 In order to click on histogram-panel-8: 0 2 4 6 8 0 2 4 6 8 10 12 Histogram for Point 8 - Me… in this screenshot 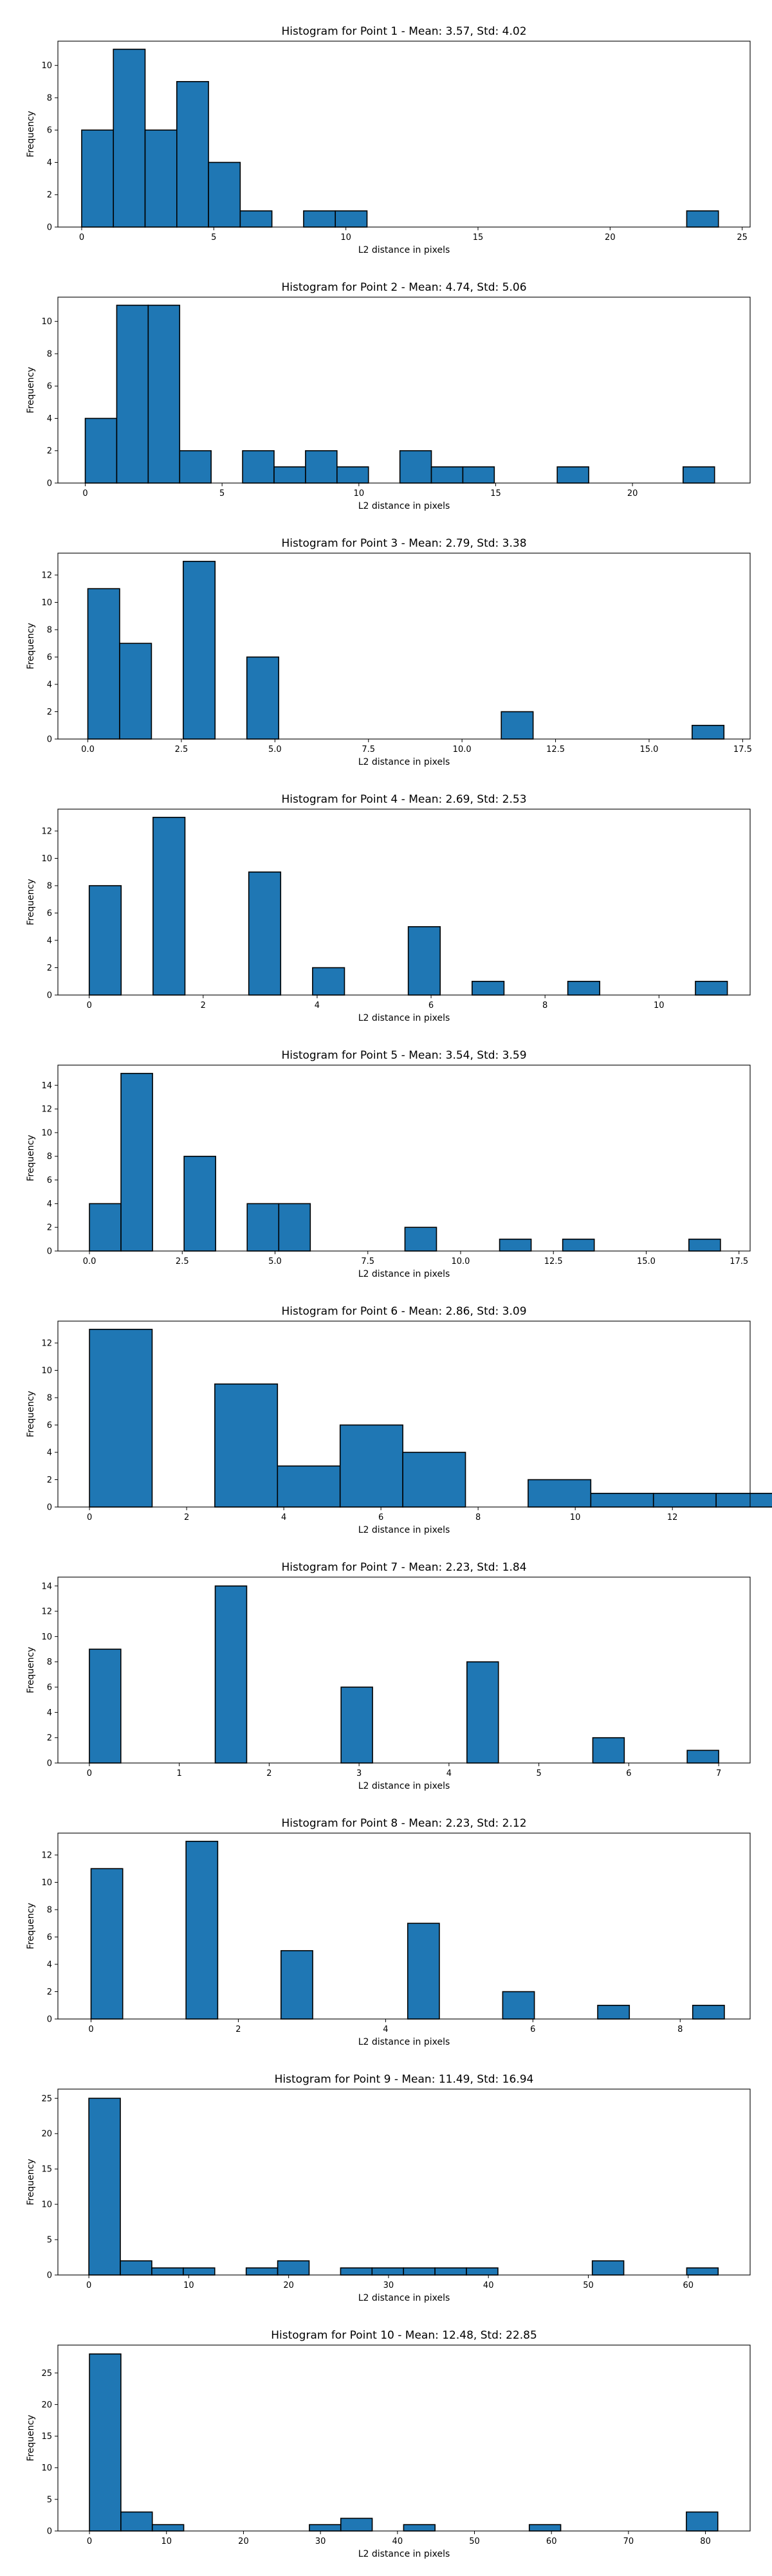, I will do `click(388, 1932)`.